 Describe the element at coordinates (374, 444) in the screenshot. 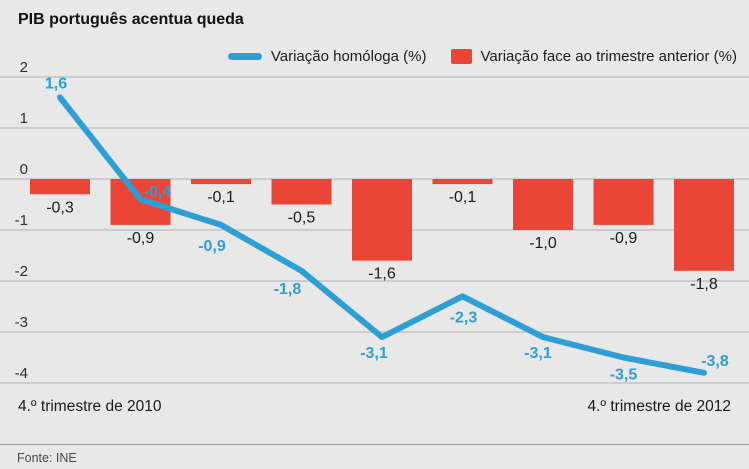

I see `footer-divider` at that location.